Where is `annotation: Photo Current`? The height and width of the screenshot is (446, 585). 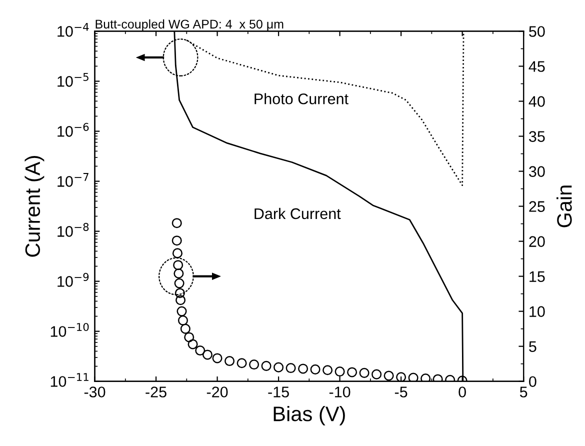 annotation: Photo Current is located at coordinates (301, 98).